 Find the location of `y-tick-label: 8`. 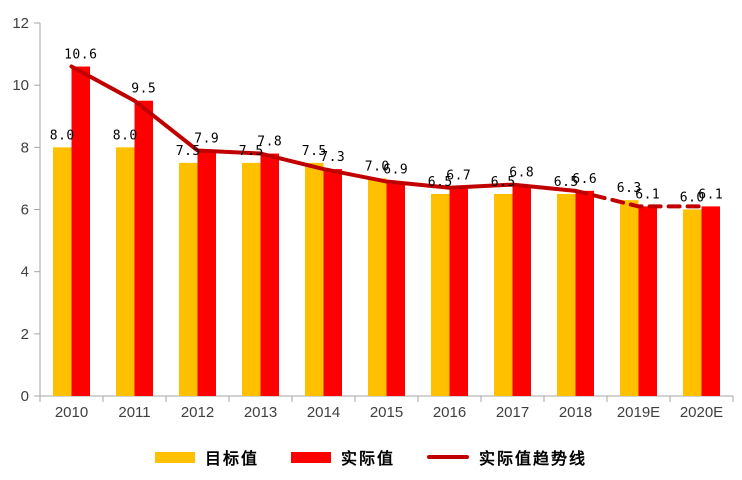

y-tick-label: 8 is located at coordinates (25, 147).